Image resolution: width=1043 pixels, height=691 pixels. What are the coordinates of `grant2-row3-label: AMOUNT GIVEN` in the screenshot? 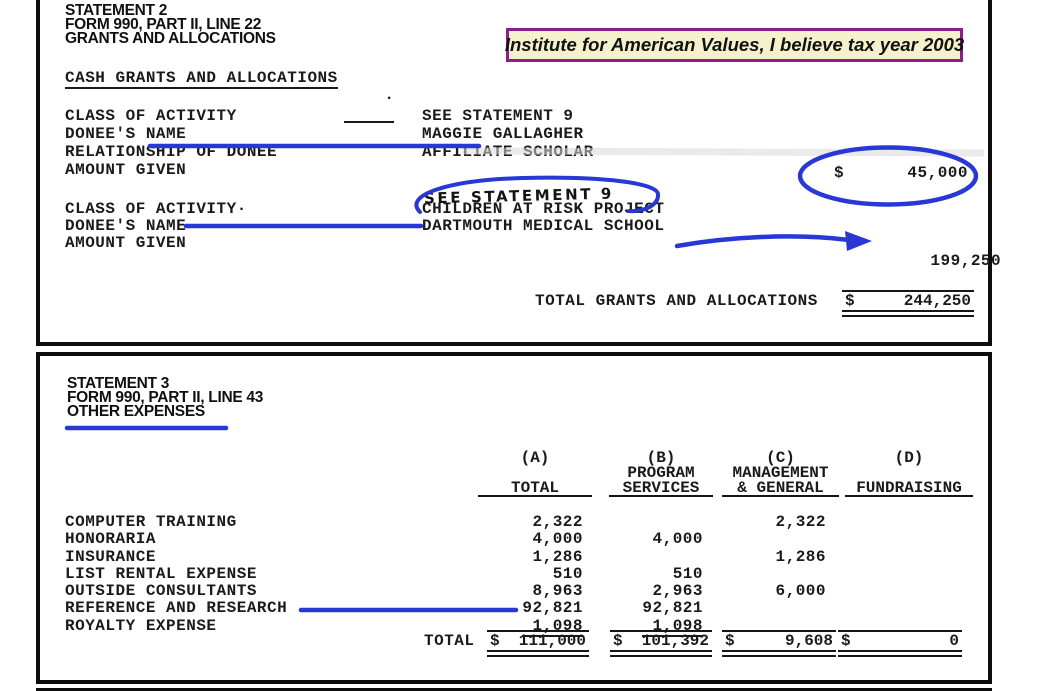 It's located at (126, 243).